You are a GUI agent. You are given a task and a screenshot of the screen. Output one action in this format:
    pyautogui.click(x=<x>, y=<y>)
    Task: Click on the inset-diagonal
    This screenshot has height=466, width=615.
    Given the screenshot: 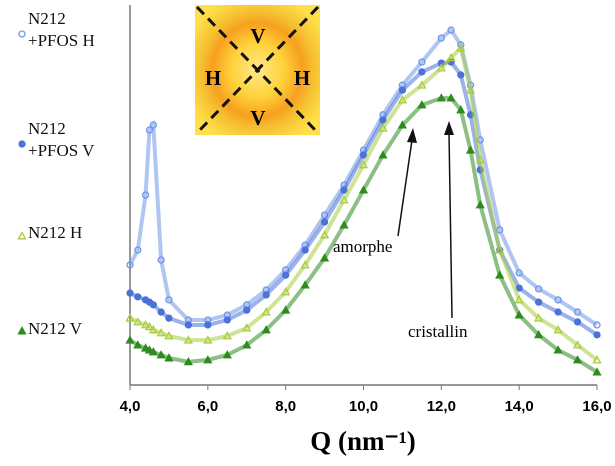 What is the action you would take?
    pyautogui.click(x=257, y=70)
    